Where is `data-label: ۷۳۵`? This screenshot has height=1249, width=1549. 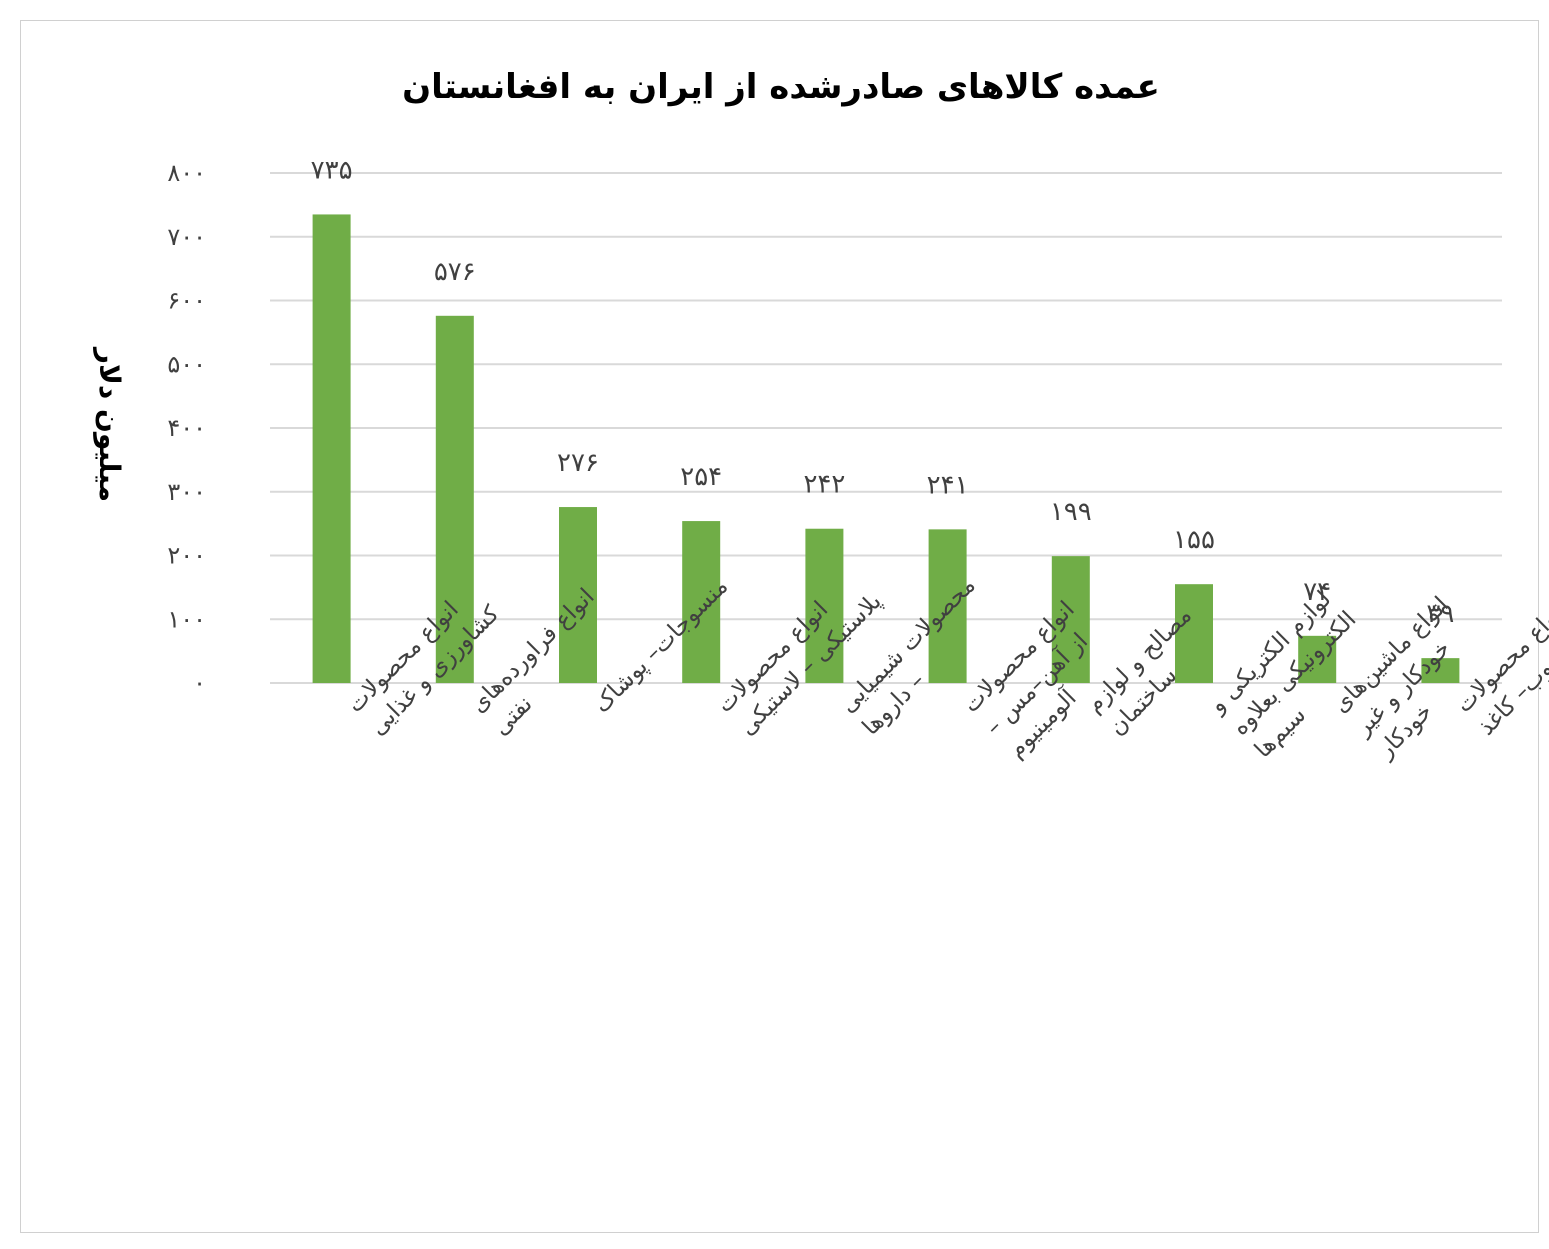
data-label: ۷۳۵ is located at coordinates (332, 170).